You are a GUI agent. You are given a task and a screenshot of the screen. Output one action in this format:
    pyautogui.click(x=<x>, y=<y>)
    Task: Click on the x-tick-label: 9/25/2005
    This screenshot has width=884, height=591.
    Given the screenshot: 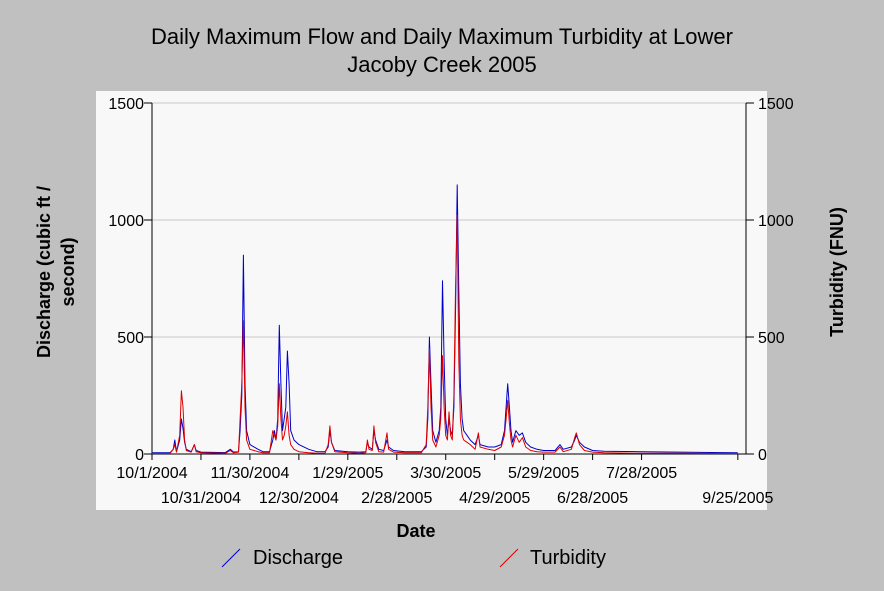 What is the action you would take?
    pyautogui.click(x=737, y=498)
    